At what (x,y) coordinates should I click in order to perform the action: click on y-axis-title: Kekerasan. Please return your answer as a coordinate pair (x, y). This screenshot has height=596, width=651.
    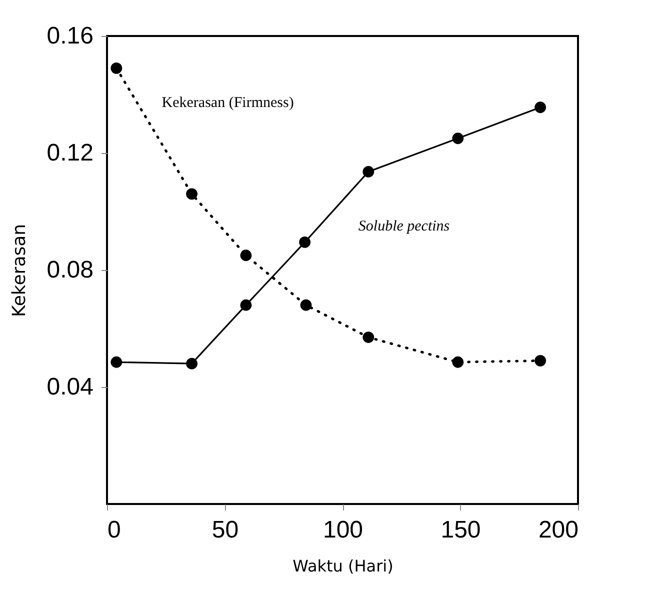
    Looking at the image, I should click on (19, 271).